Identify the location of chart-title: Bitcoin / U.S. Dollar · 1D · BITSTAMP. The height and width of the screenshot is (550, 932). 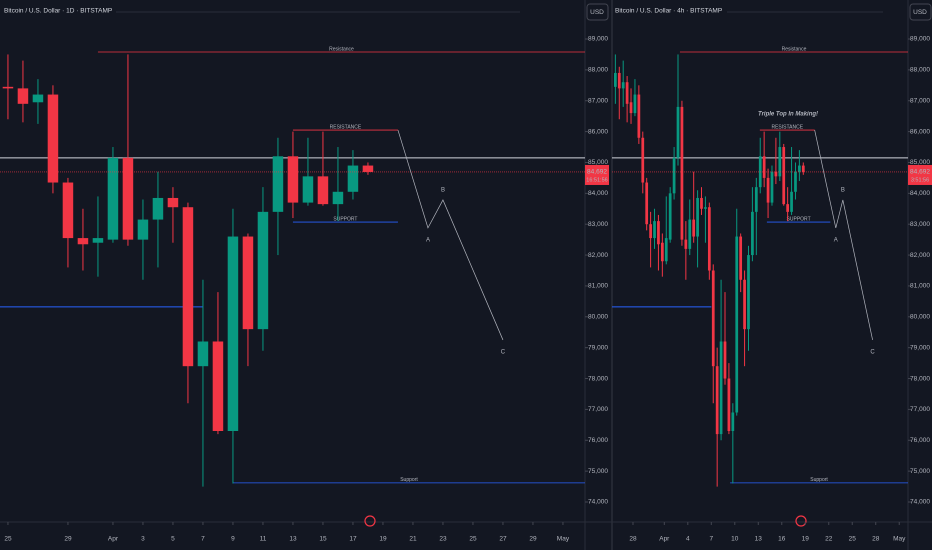
(58, 11).